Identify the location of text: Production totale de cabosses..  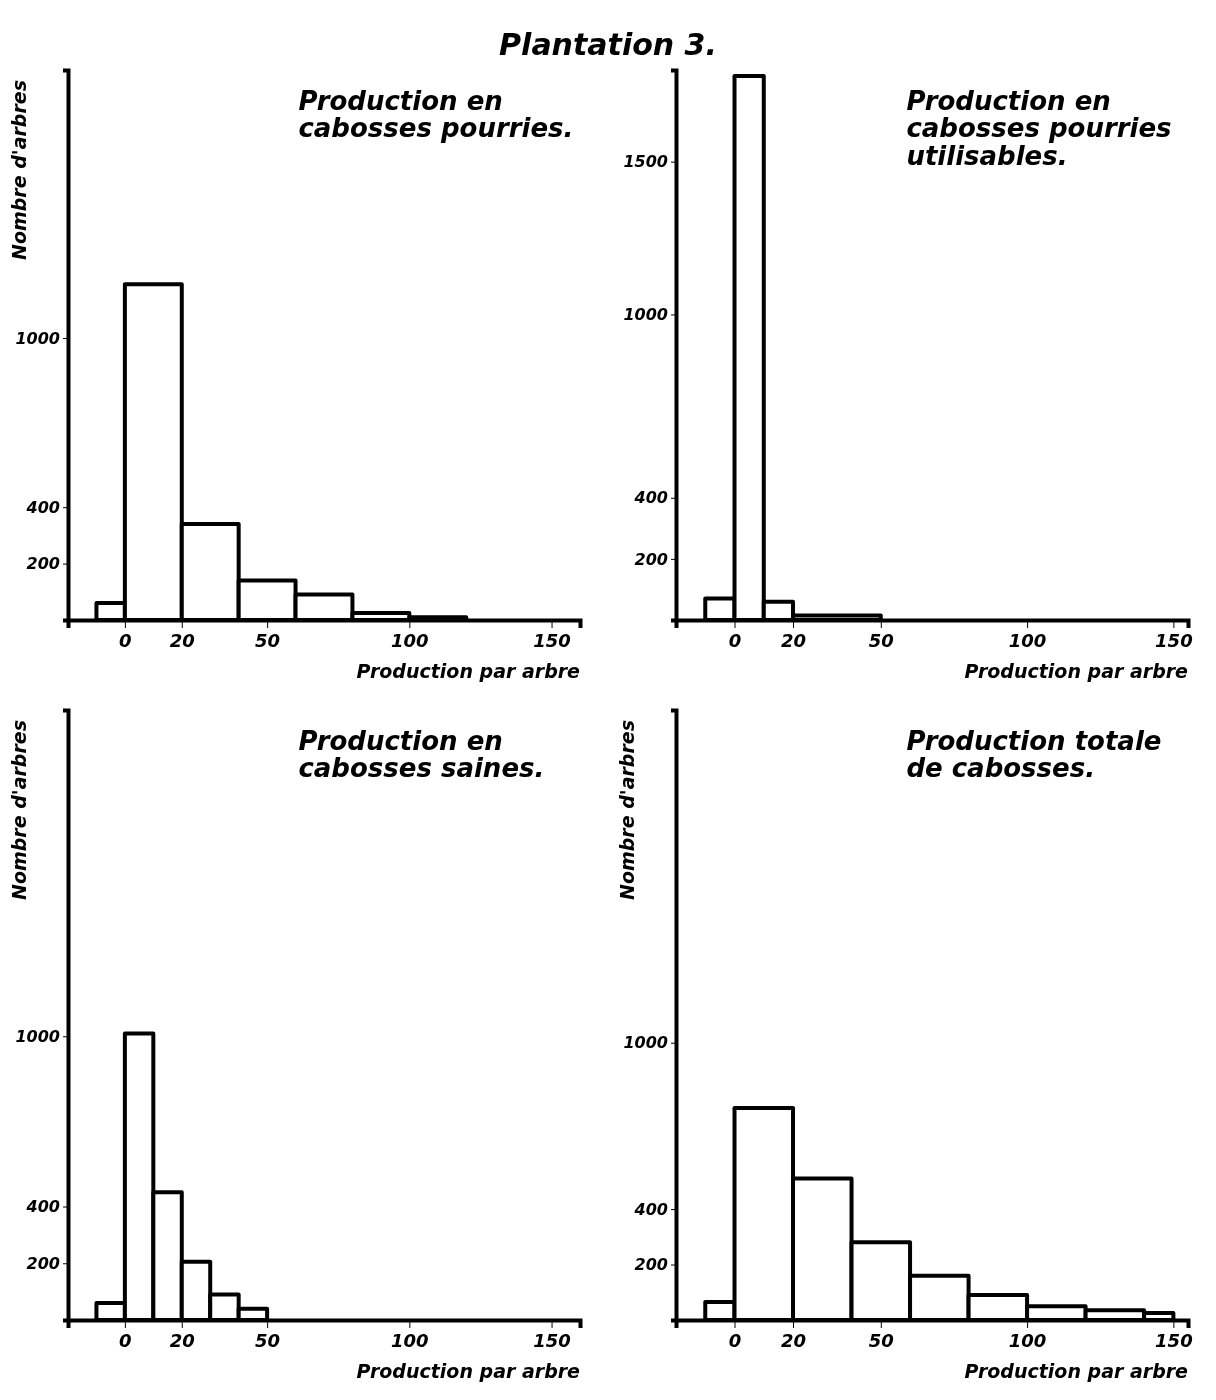
(1034, 755).